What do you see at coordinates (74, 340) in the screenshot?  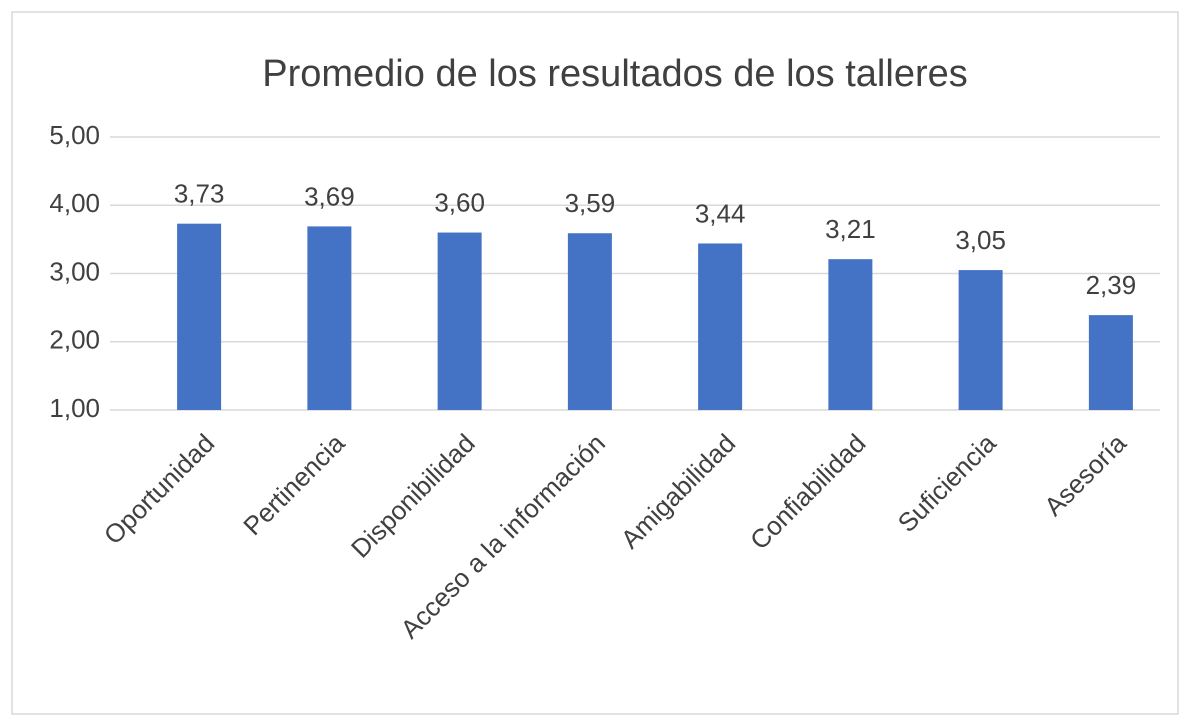 I see `y-tick-label: 2,00` at bounding box center [74, 340].